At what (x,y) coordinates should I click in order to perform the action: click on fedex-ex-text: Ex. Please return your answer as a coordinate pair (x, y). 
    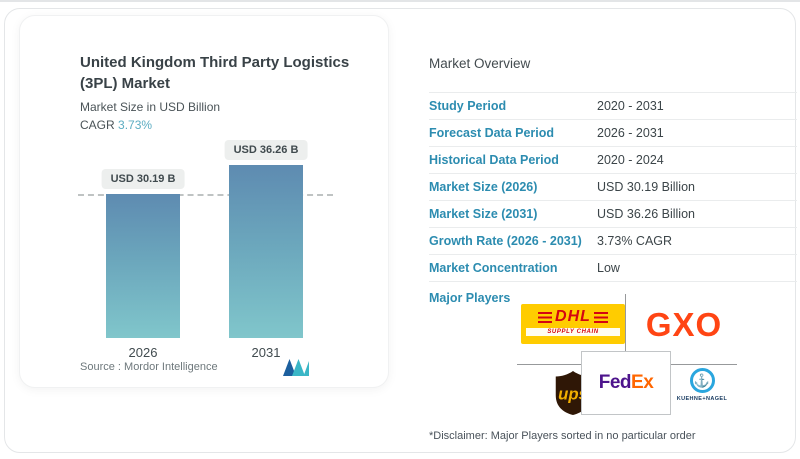
    Looking at the image, I should click on (642, 382).